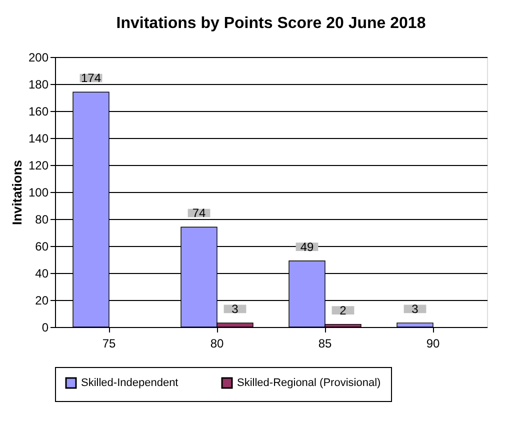 This screenshot has height=446, width=516. I want to click on y-tick-label: 180, so click(38, 85).